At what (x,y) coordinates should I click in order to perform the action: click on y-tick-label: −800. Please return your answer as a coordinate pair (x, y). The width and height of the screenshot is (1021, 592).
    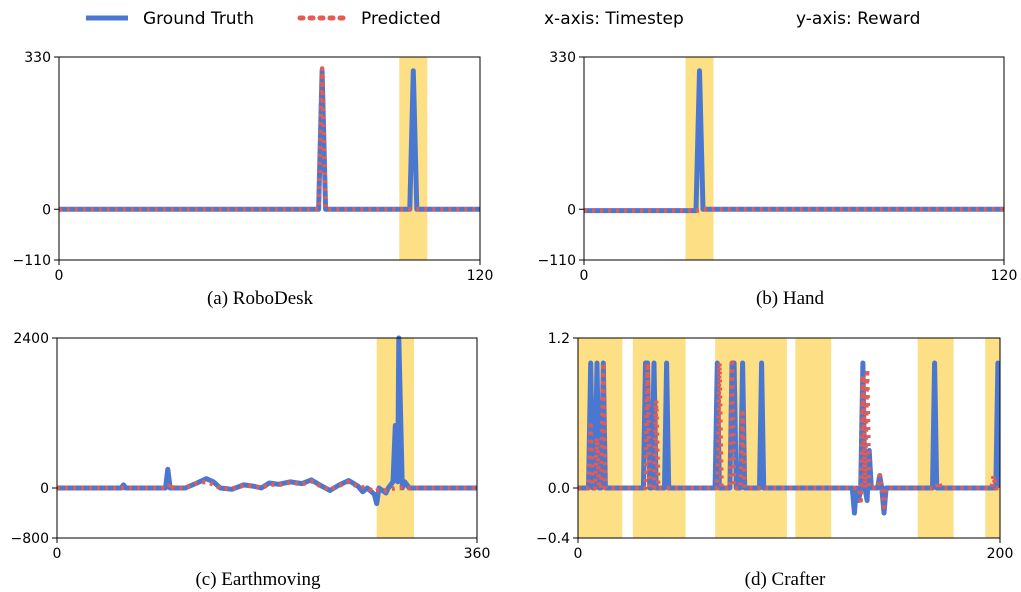
    Looking at the image, I should click on (30, 539).